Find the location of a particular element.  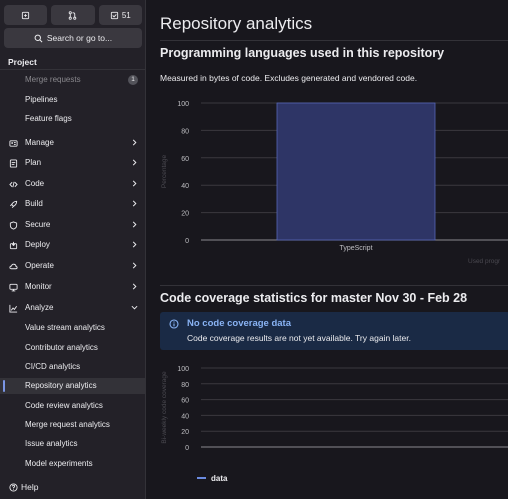

sidebar-item-code-review-analytics: Code review analytics is located at coordinates (73, 406).